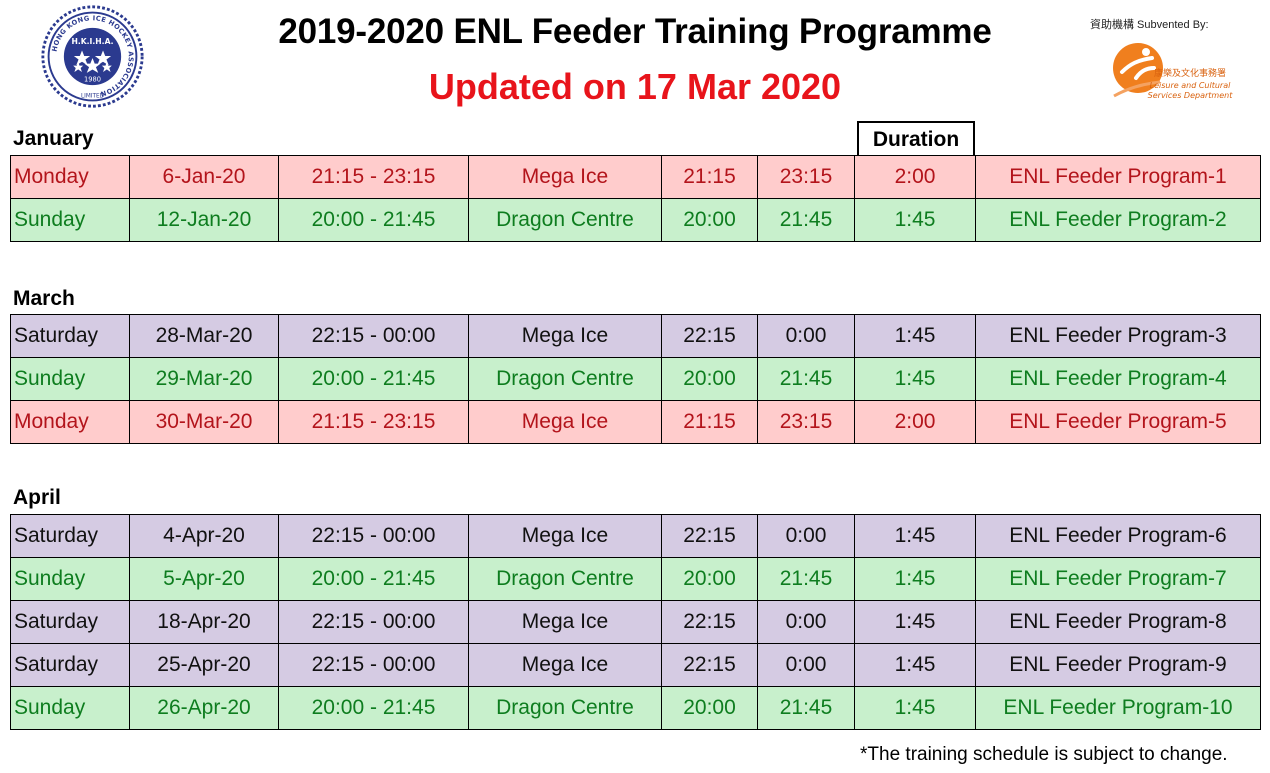 Image resolution: width=1270 pixels, height=773 pixels. Describe the element at coordinates (44, 298) in the screenshot. I see `month-label-march: March` at that location.